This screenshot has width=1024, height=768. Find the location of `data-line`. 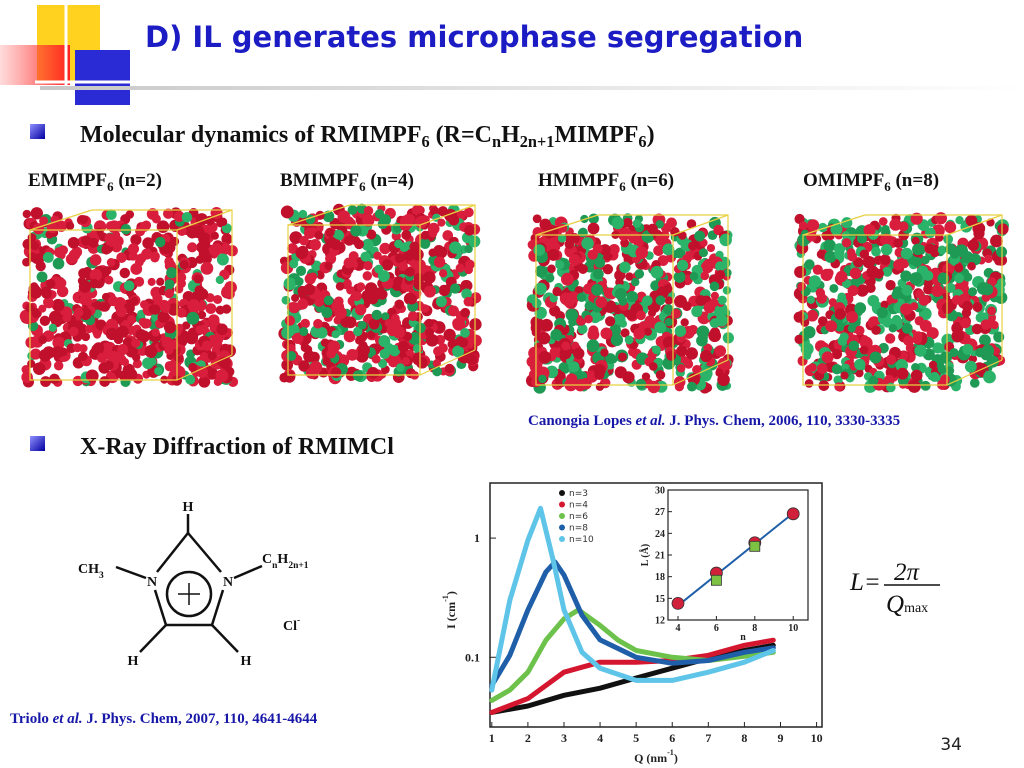

data-line is located at coordinates (632, 599).